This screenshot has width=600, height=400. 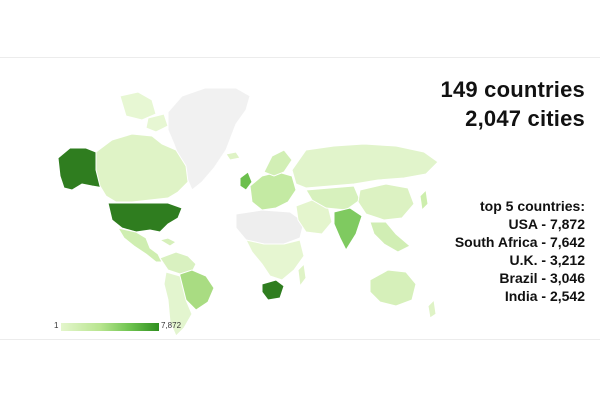 I want to click on region-china, so click(x=386, y=202).